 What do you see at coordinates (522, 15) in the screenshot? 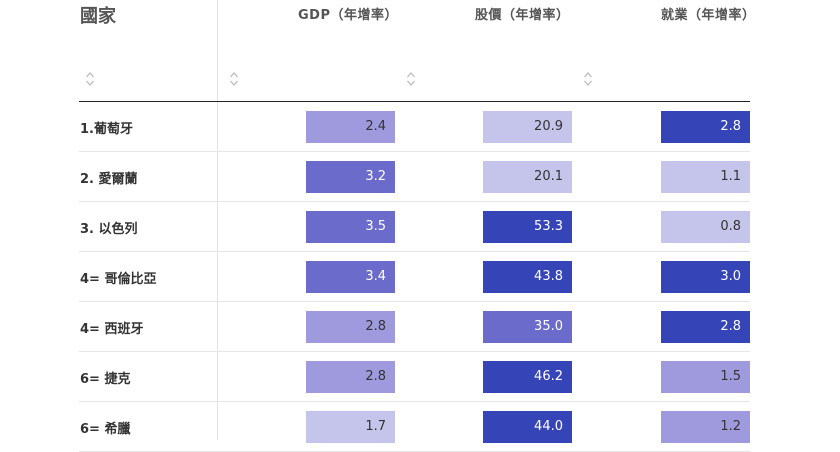
I see `header-stocks: 股價（年增率）` at bounding box center [522, 15].